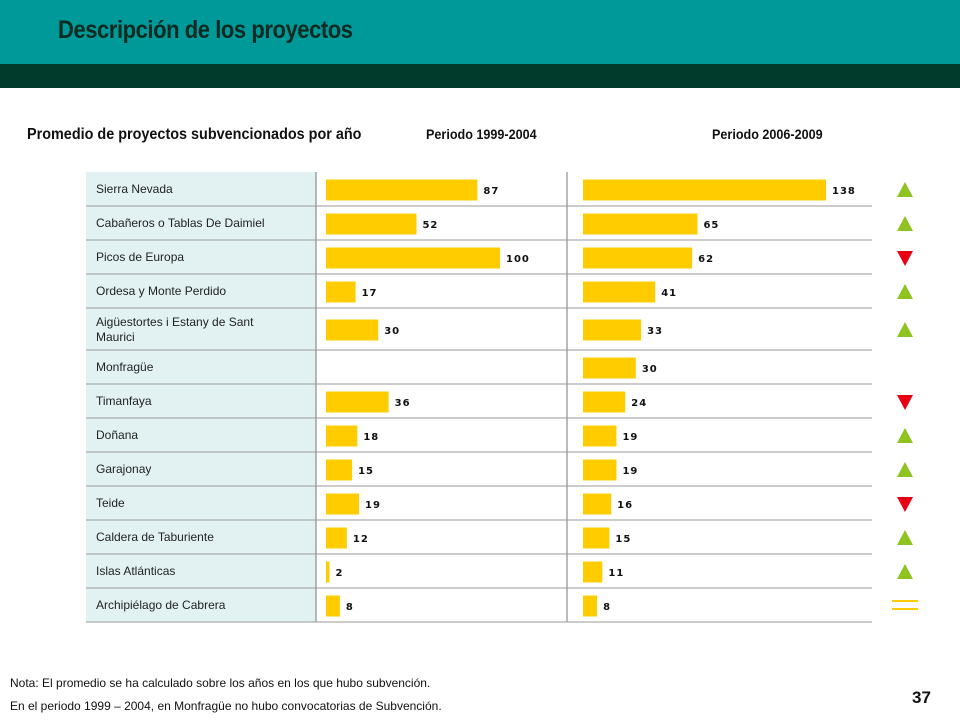 The image size is (960, 720). Describe the element at coordinates (711, 225) in the screenshot. I see `value-label: 65` at that location.